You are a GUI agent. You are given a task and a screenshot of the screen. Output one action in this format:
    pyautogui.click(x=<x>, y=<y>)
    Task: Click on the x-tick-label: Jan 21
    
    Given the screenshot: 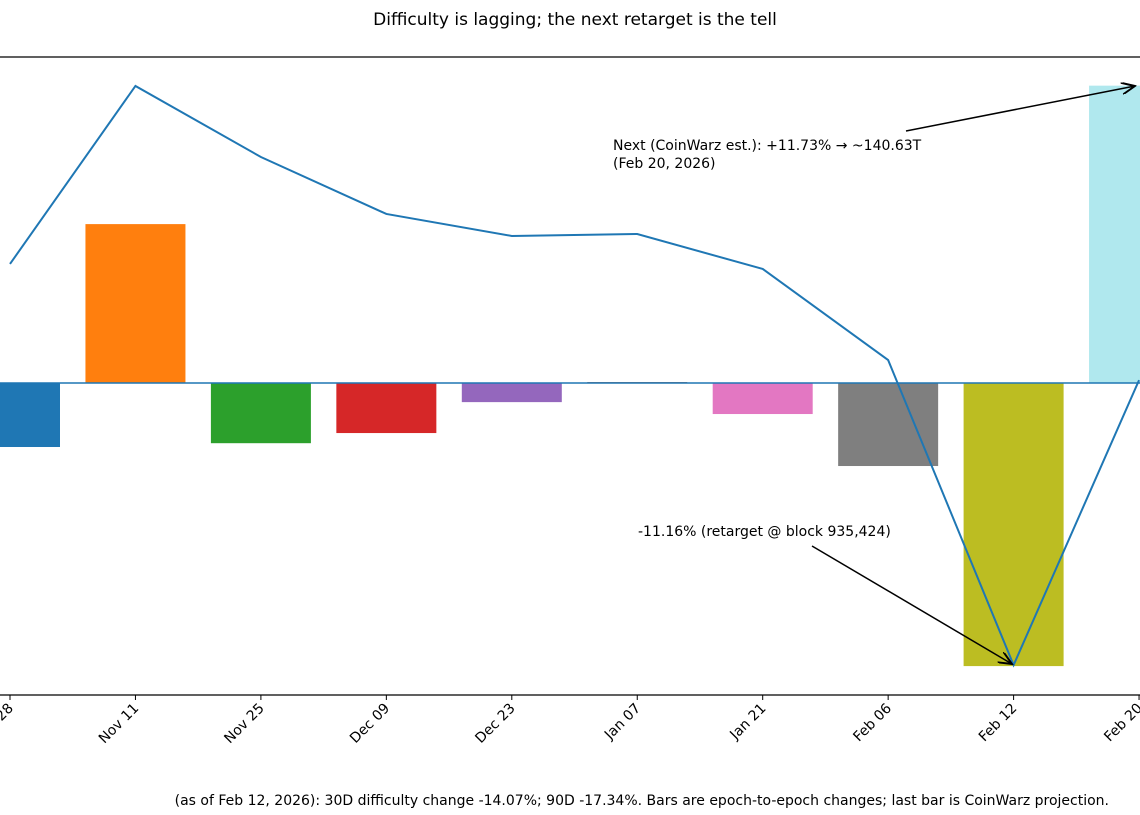 What is the action you would take?
    pyautogui.click(x=747, y=722)
    